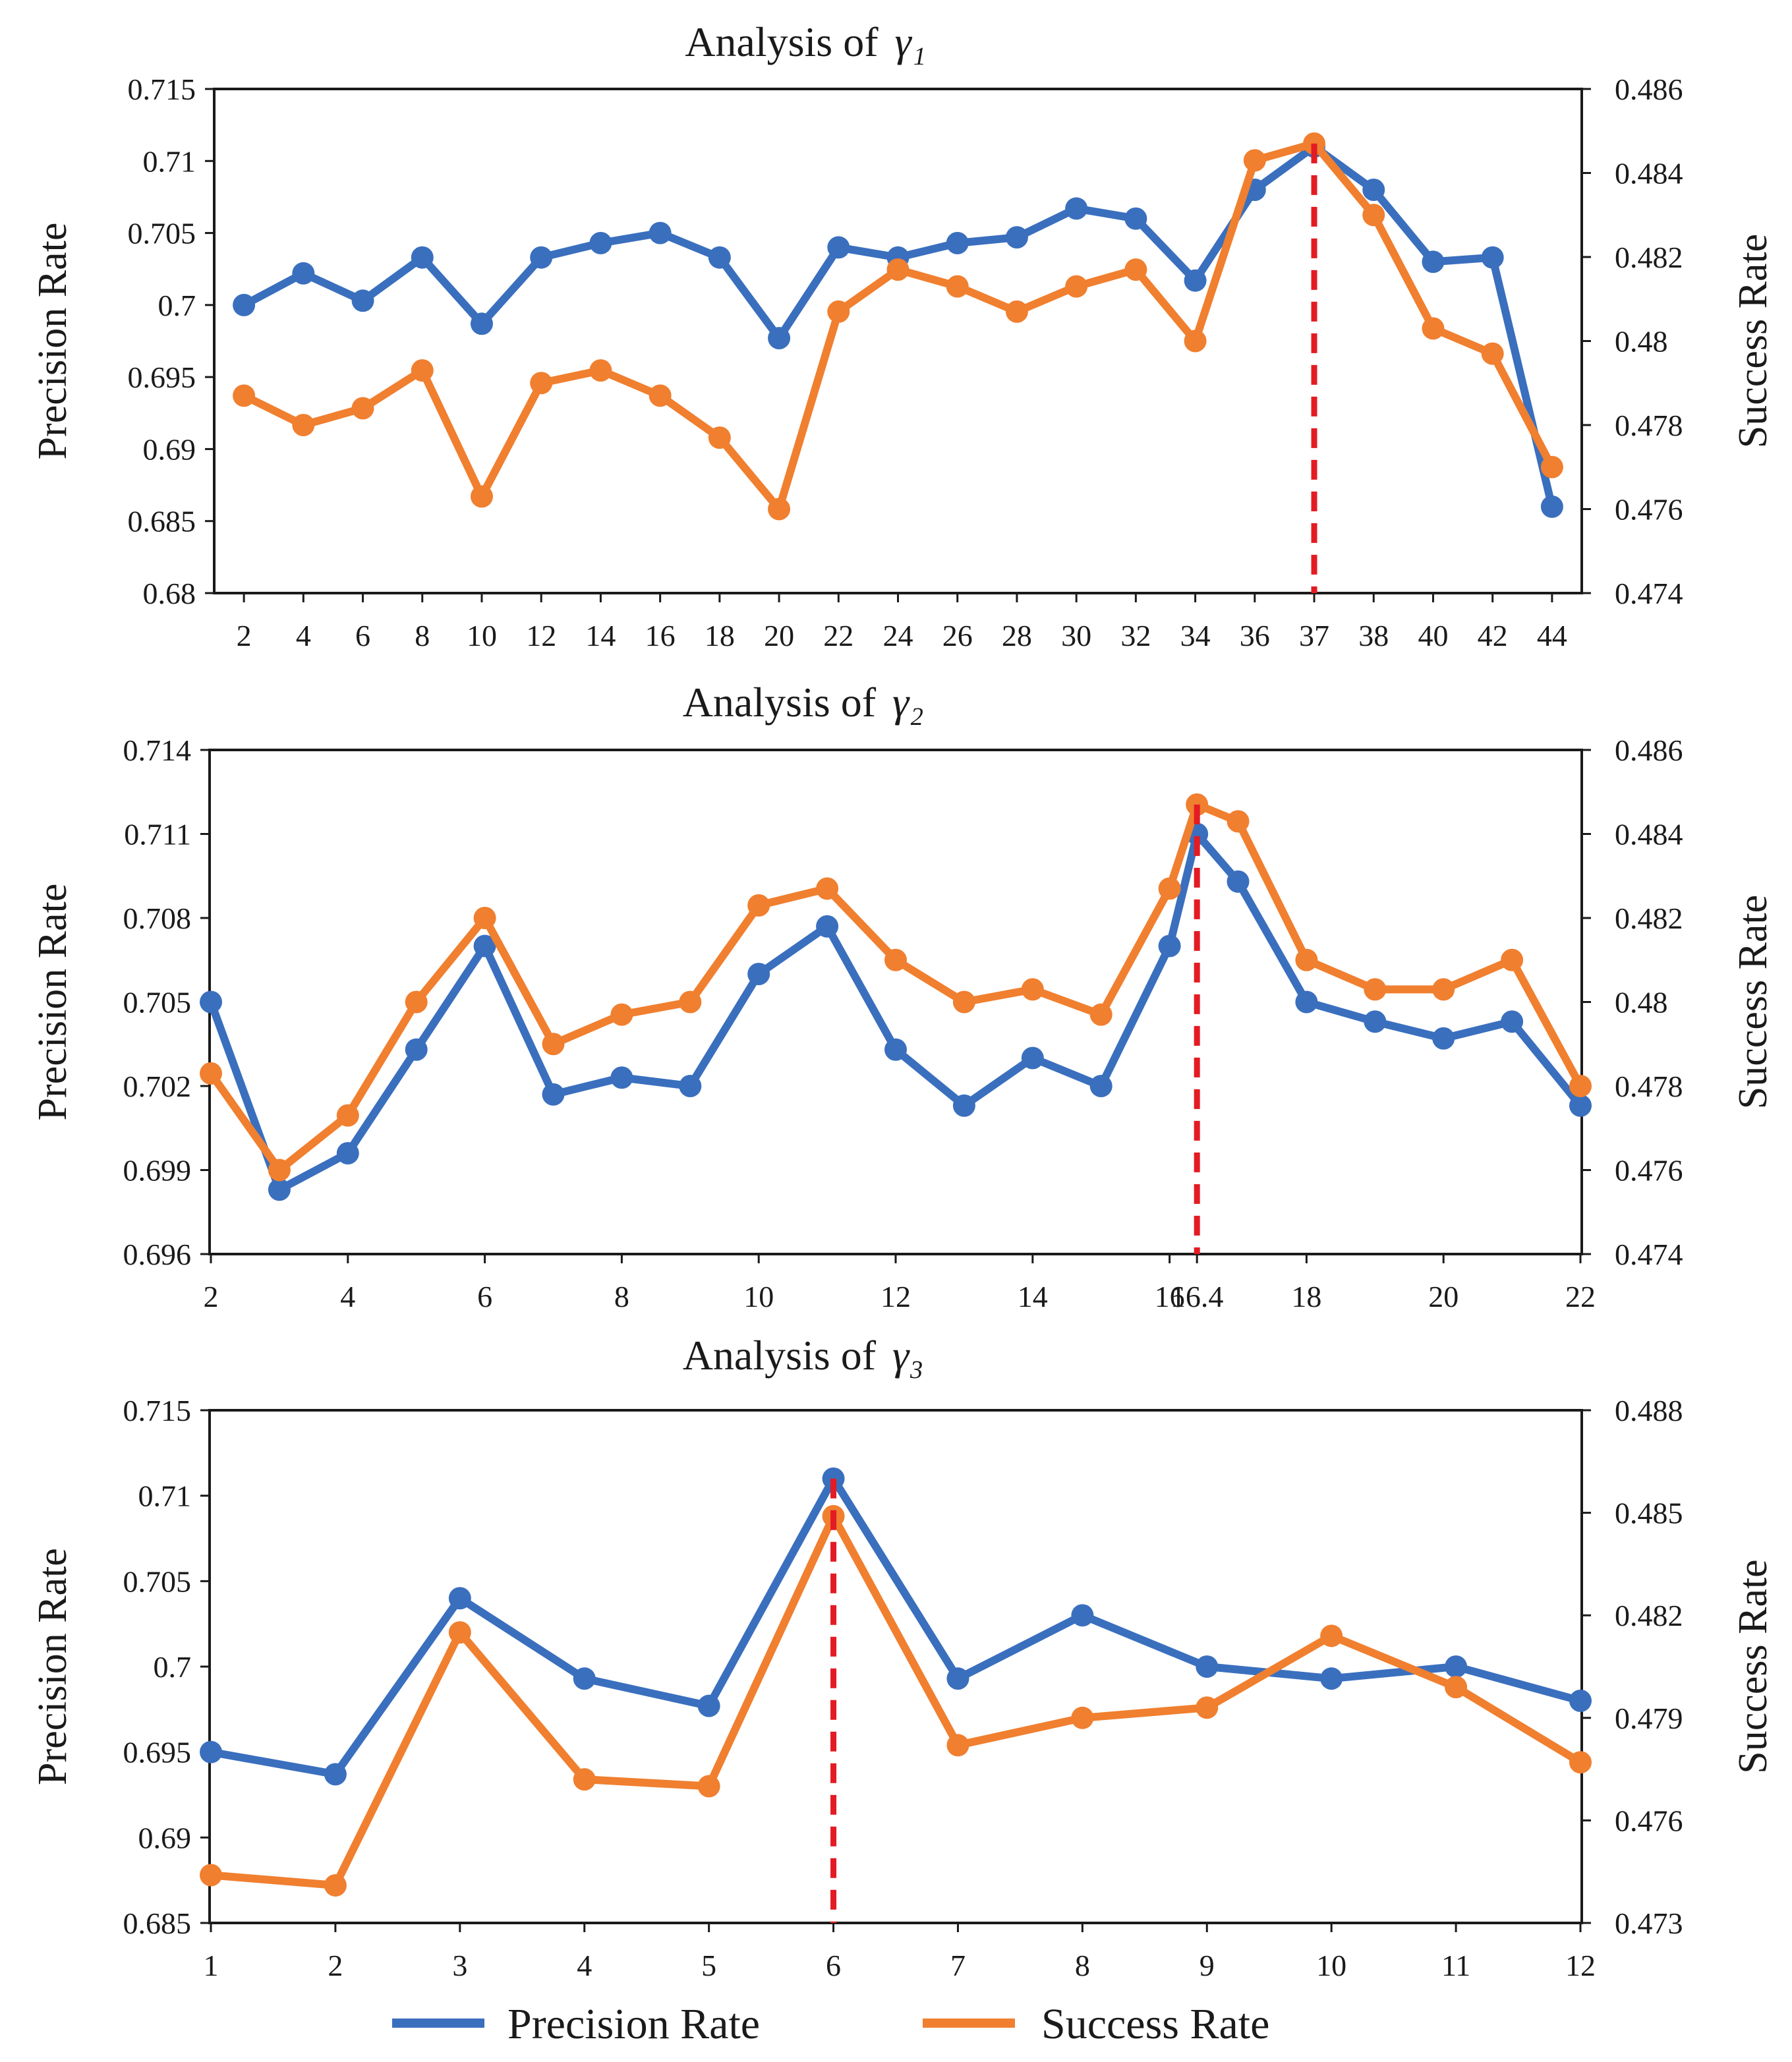  What do you see at coordinates (1433, 635) in the screenshot?
I see `x-tick-label: 40` at bounding box center [1433, 635].